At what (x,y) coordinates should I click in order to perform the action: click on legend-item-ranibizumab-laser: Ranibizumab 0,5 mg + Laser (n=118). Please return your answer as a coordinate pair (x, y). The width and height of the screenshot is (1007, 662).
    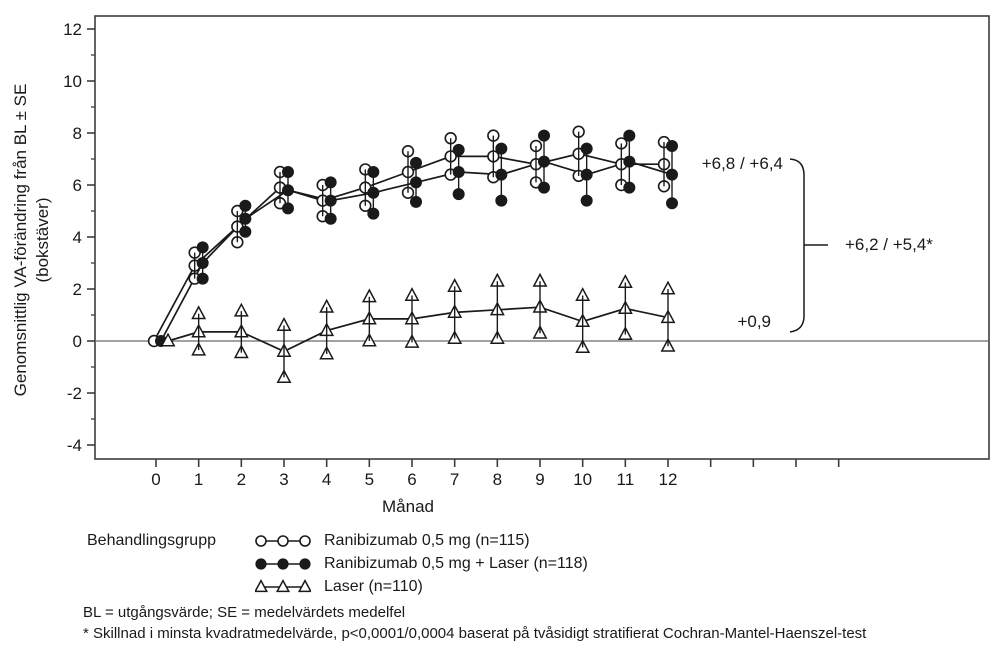
    Looking at the image, I should click on (421, 564).